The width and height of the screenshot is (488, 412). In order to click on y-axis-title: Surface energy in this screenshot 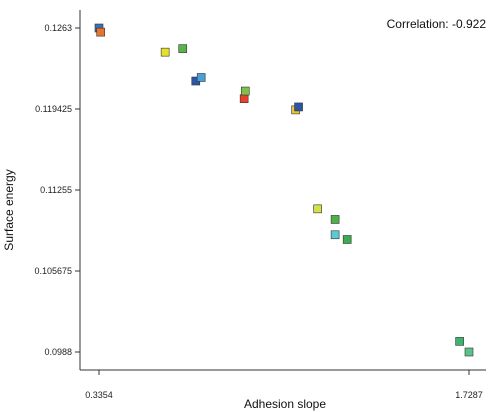, I will do `click(9, 209)`.